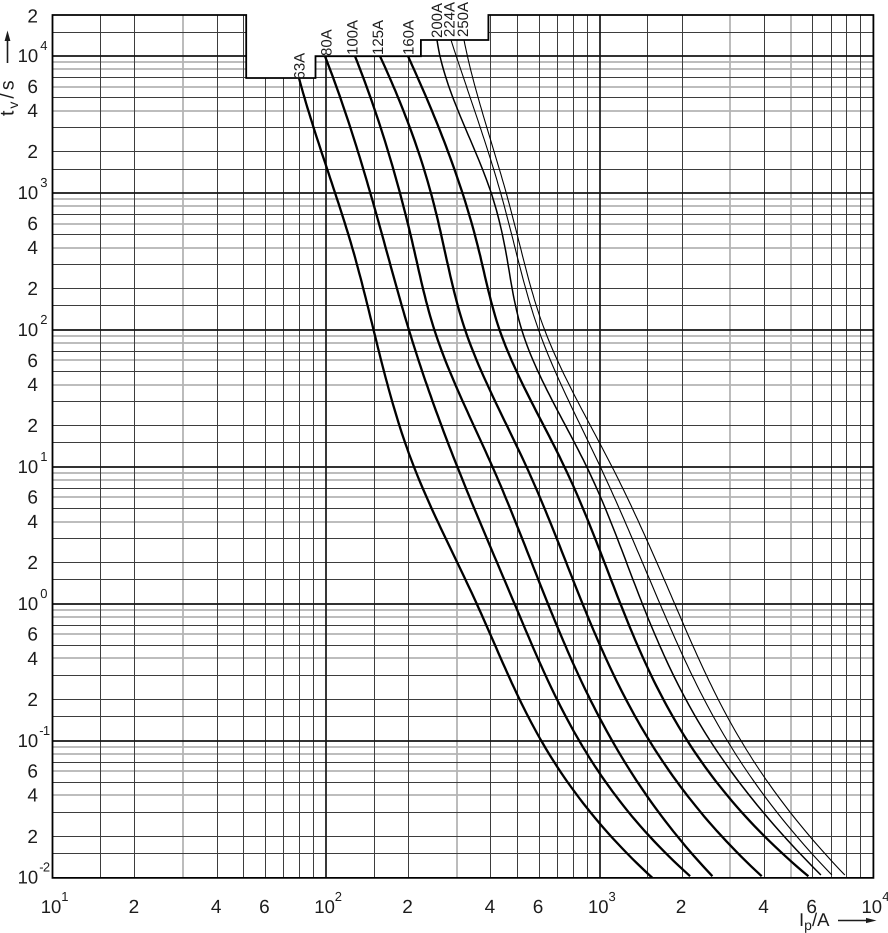  What do you see at coordinates (378, 37) in the screenshot?
I see `svg-text: 125A` at bounding box center [378, 37].